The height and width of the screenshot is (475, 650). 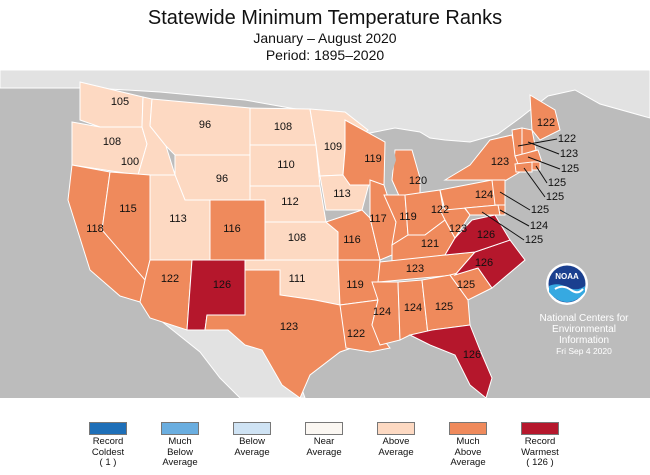 What do you see at coordinates (212, 177) in the screenshot?
I see `state-wy` at bounding box center [212, 177].